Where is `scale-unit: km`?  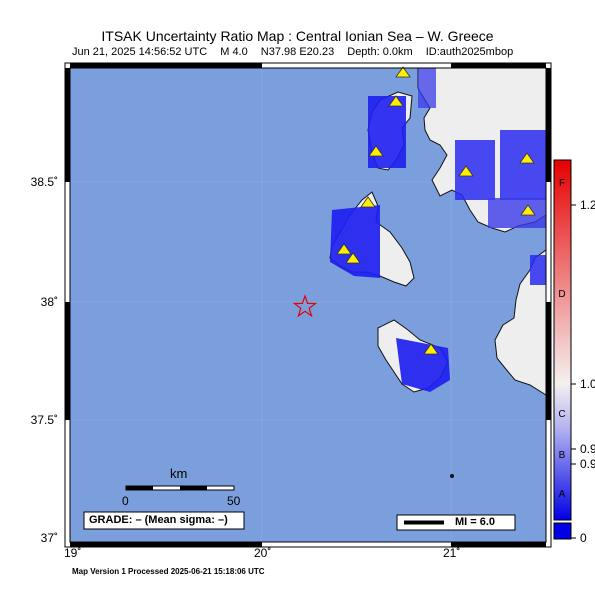
scale-unit: km is located at coordinates (179, 473).